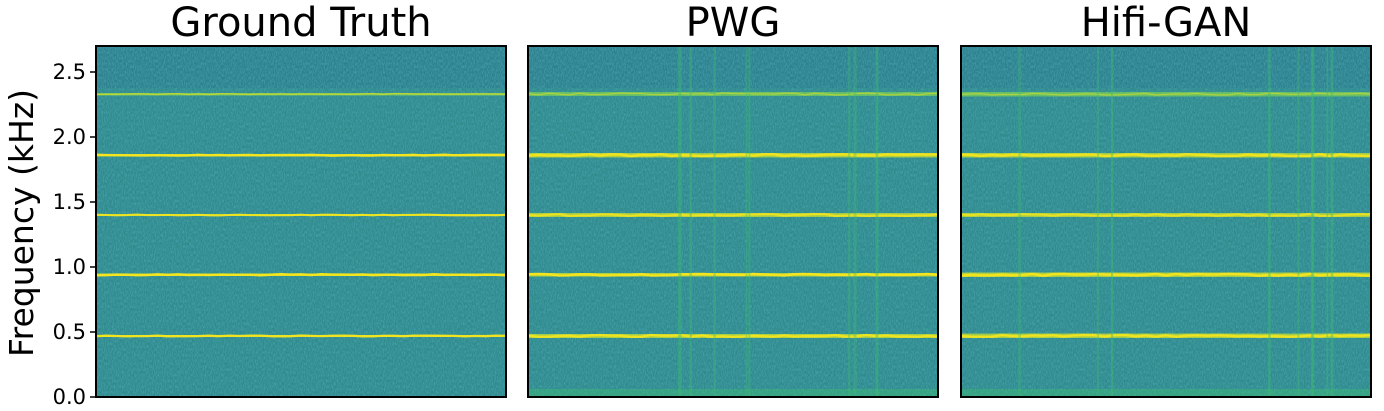 The height and width of the screenshot is (411, 1384). Describe the element at coordinates (300, 23) in the screenshot. I see `panel-title: Ground Truth` at that location.